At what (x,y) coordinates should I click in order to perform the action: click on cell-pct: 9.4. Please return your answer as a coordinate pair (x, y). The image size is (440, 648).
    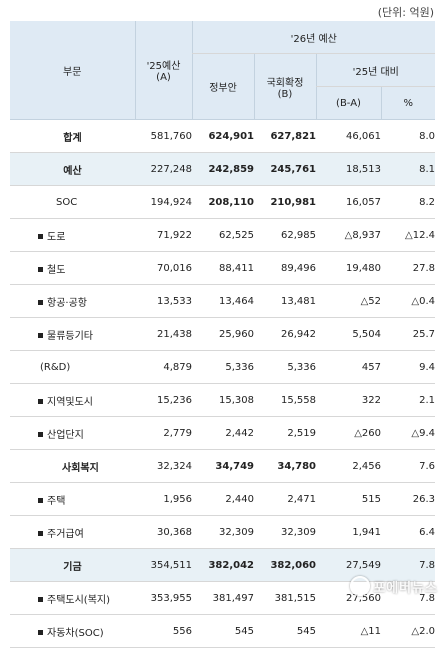
    Looking at the image, I should click on (408, 367).